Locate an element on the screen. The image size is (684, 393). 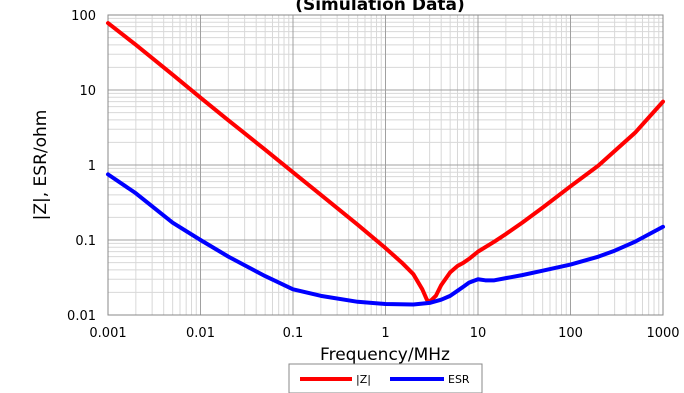
y-axis-label: |Z|, ESR/ohm is located at coordinates (41, 165).